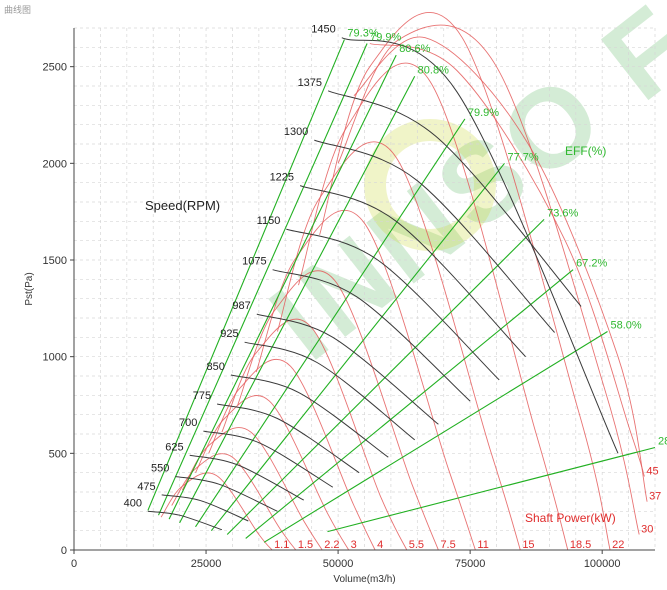 This screenshot has height=590, width=667. Describe the element at coordinates (380, 545) in the screenshot. I see `power-label: 4` at that location.